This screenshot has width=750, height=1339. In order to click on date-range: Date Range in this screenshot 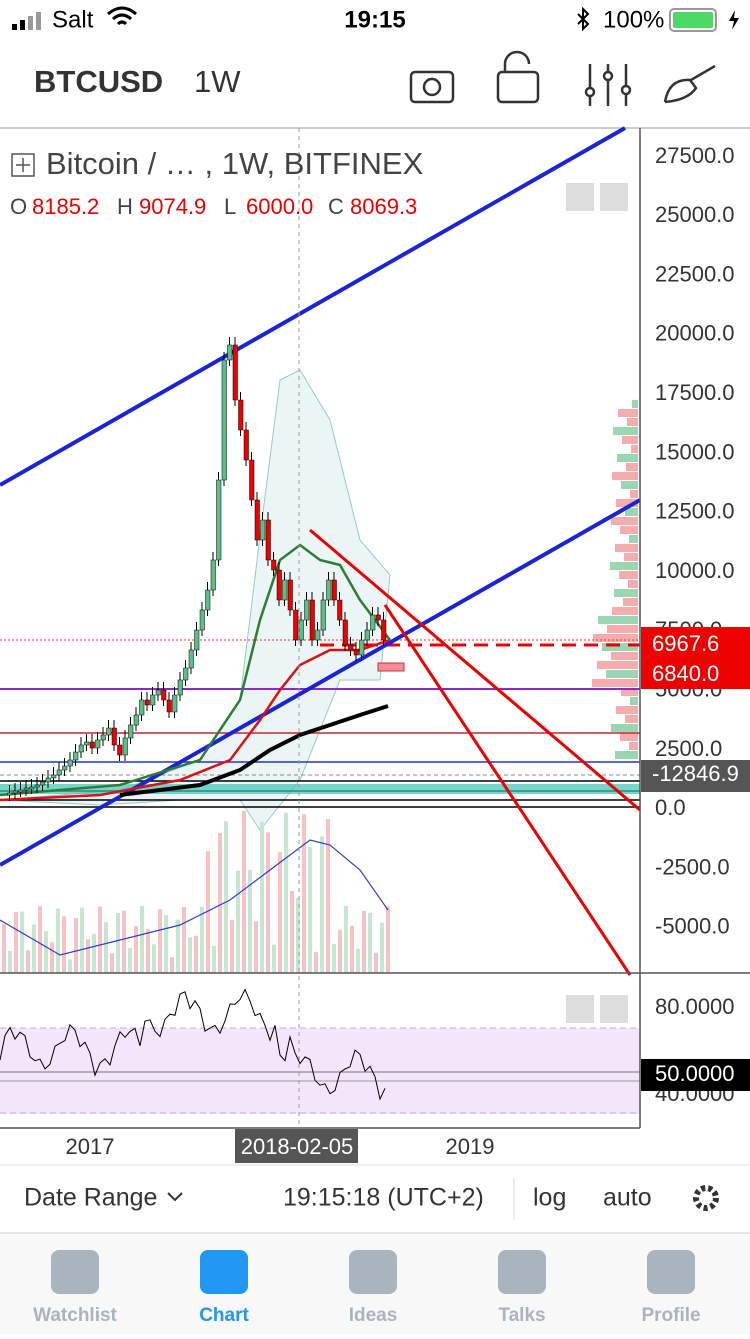, I will do `click(90, 1198)`.